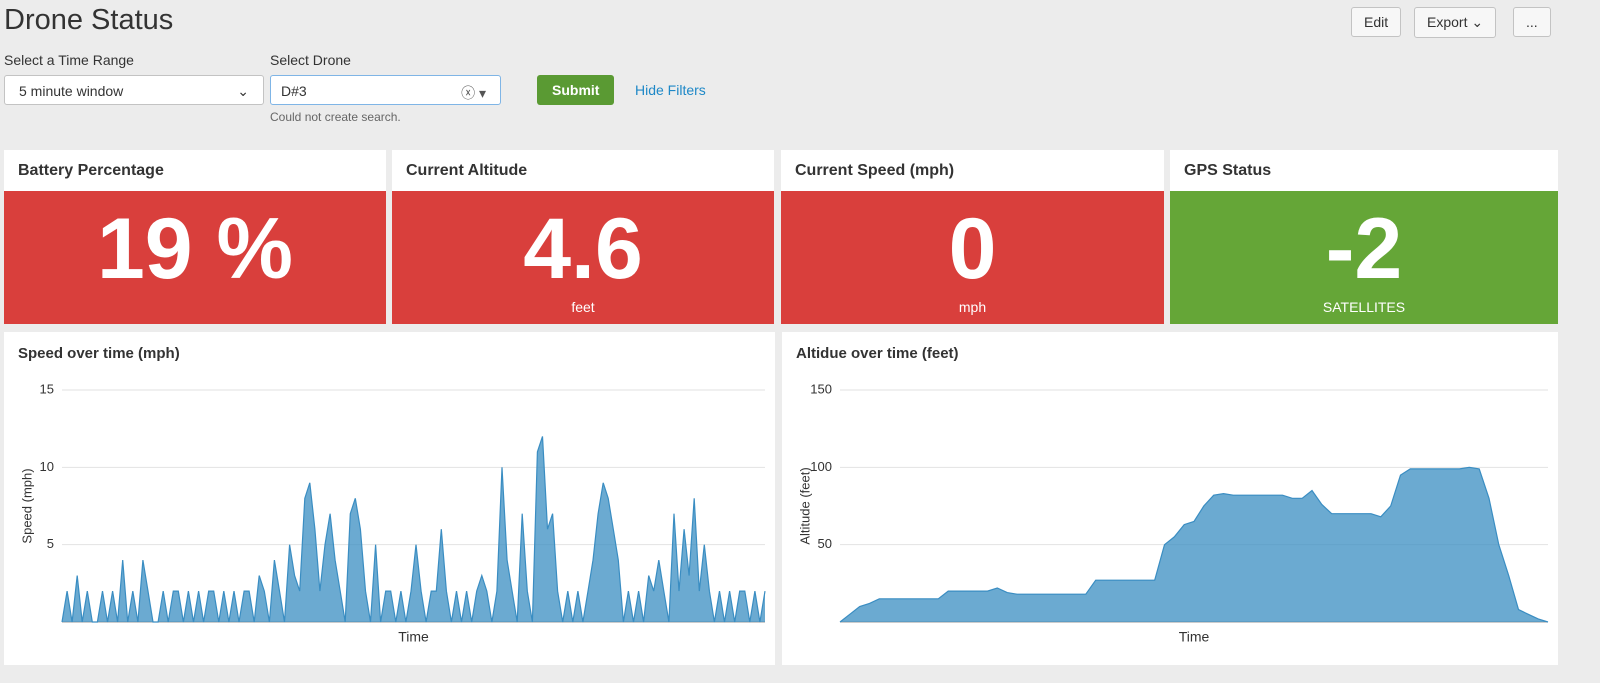  I want to click on panel-title: Current Altitude, so click(583, 170).